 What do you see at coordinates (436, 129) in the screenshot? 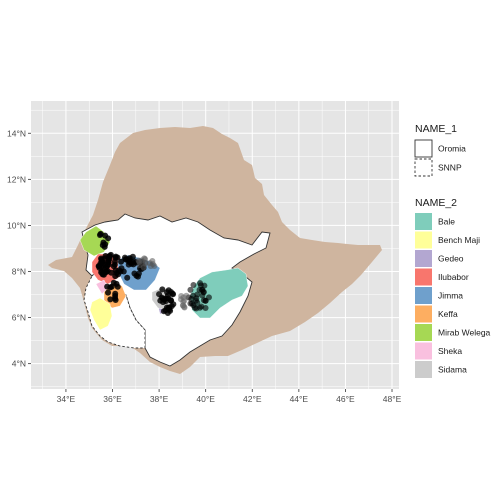
I see `legend-name-1-title: NAME_1` at bounding box center [436, 129].